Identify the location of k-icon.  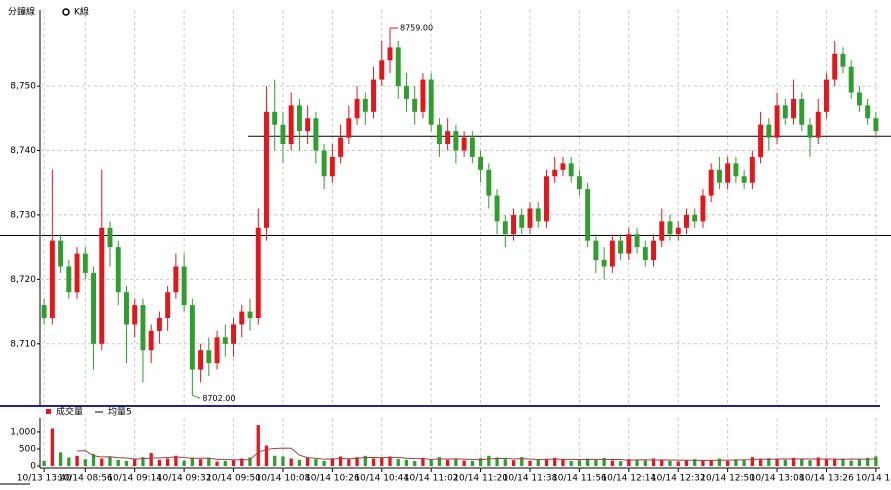
(66, 12).